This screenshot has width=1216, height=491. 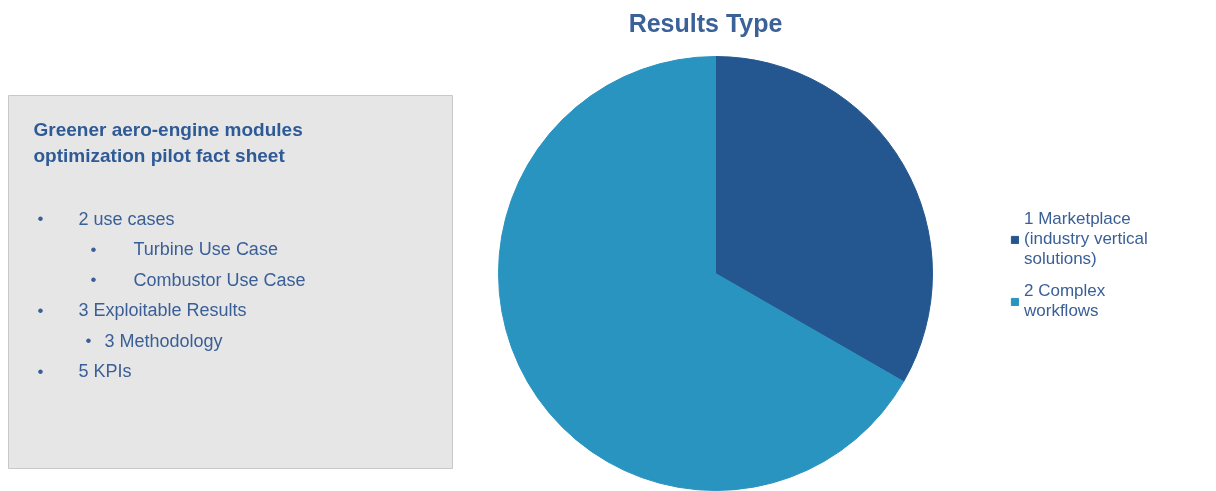 I want to click on legend-label: 2 Complex workflows, so click(x=1065, y=301).